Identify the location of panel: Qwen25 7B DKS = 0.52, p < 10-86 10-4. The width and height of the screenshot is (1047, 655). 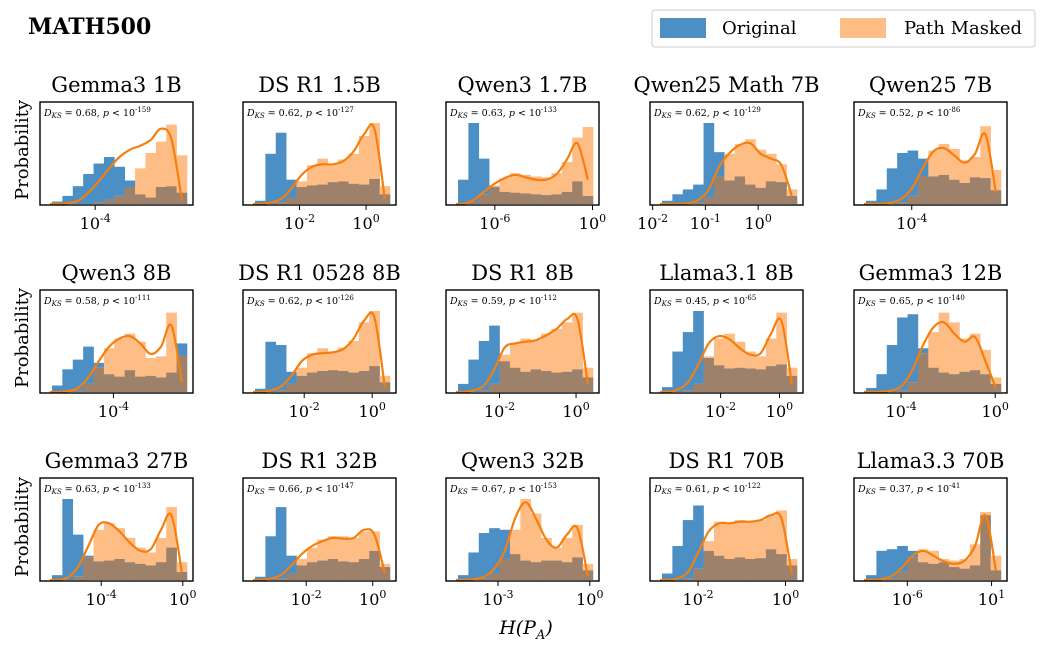
(930, 153).